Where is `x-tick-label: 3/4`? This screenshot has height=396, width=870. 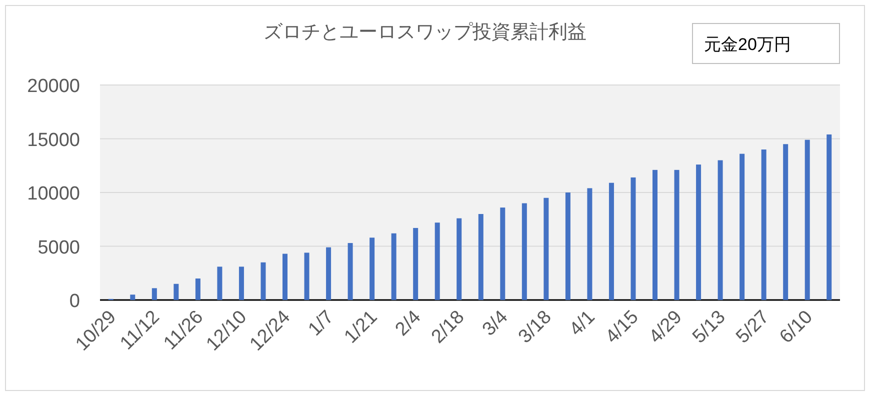 x-tick-label: 3/4 is located at coordinates (495, 323).